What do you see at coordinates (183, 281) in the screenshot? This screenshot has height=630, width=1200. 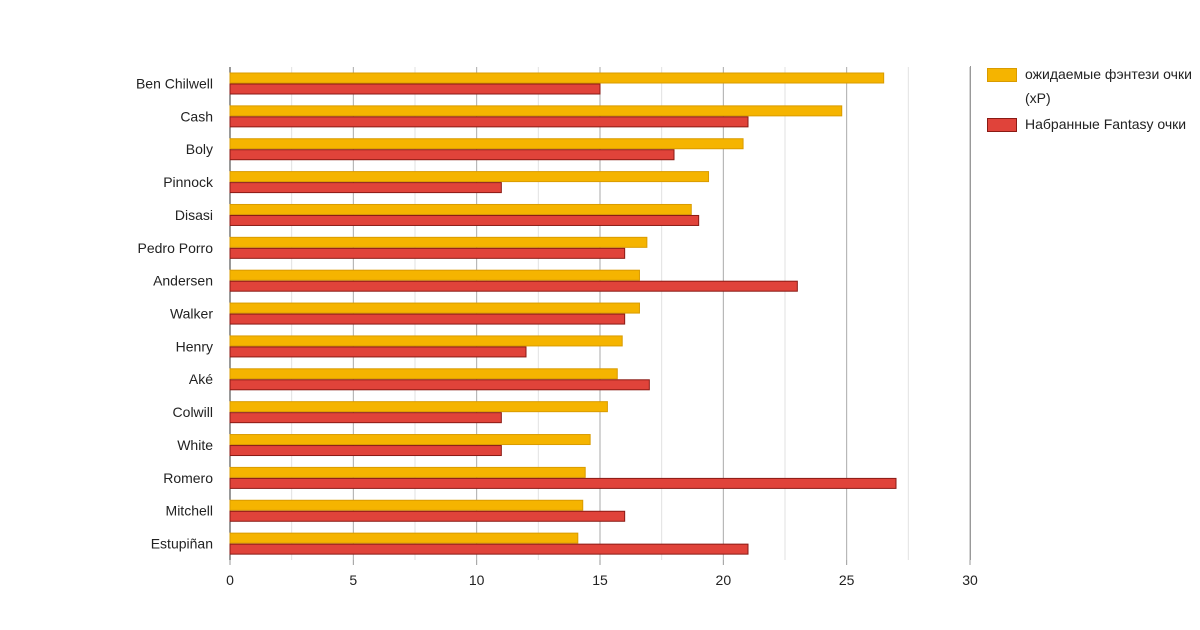 I see `category-label: Andersen` at bounding box center [183, 281].